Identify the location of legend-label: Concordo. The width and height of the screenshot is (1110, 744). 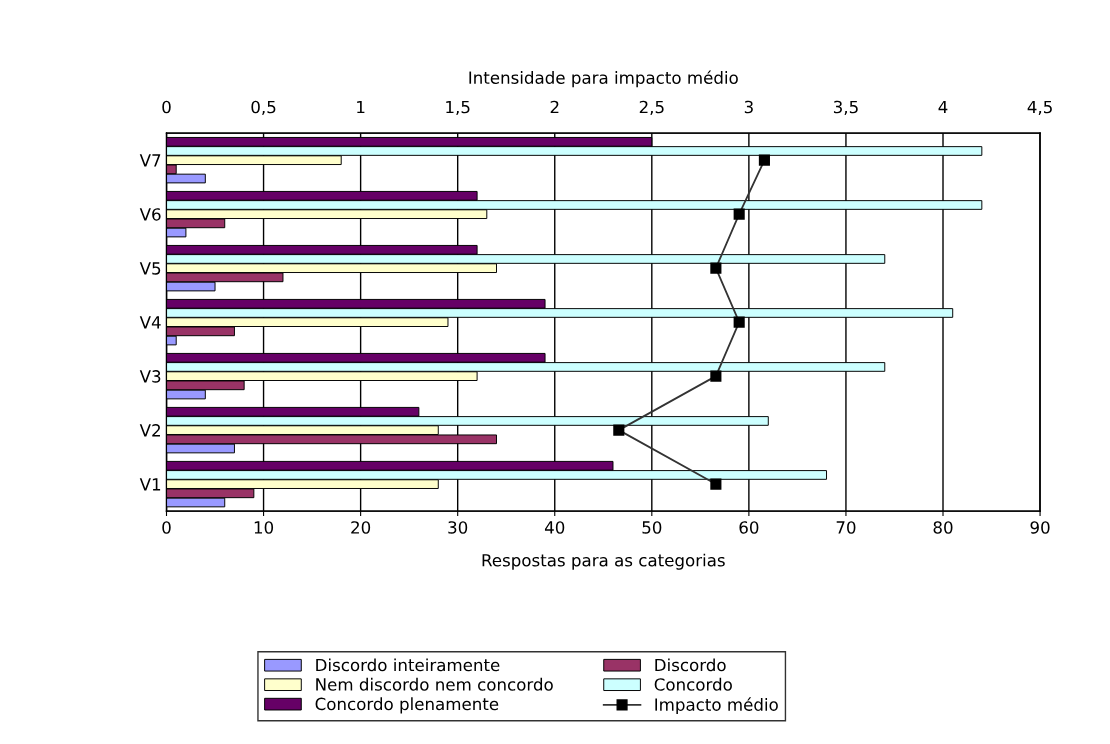
(693, 684).